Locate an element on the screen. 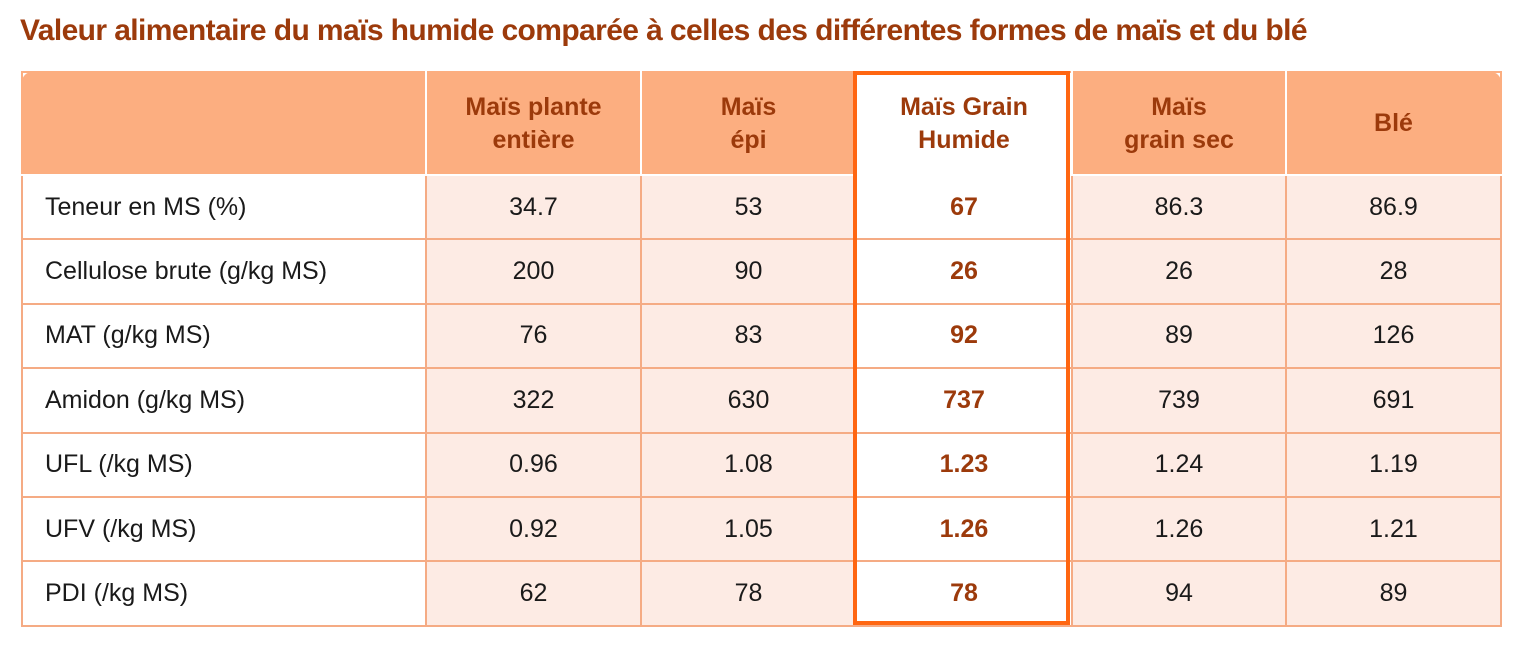 Image resolution: width=1521 pixels, height=646 pixels. table-row: PDI (/kg MS) 62 78 78 94 89 is located at coordinates (761, 593).